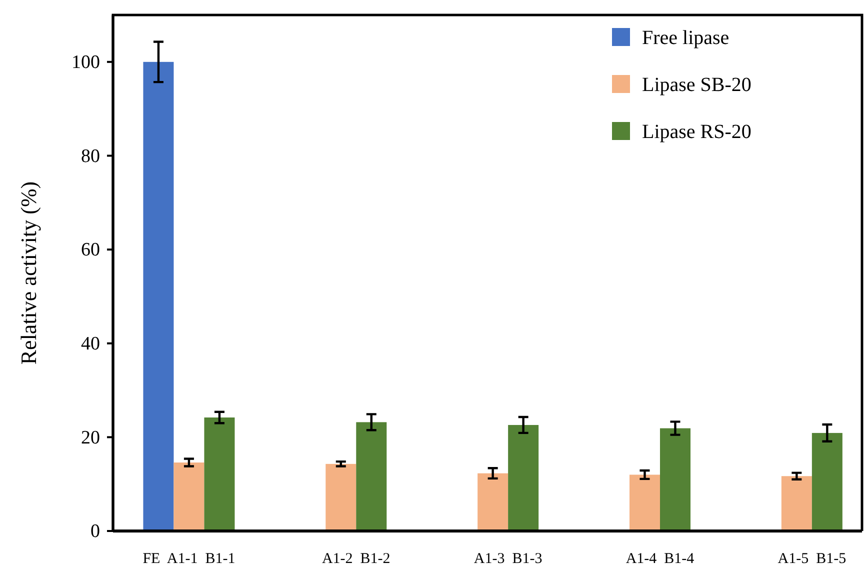 The width and height of the screenshot is (865, 565). I want to click on x-tick-label: A1-2 B1-2, so click(356, 558).